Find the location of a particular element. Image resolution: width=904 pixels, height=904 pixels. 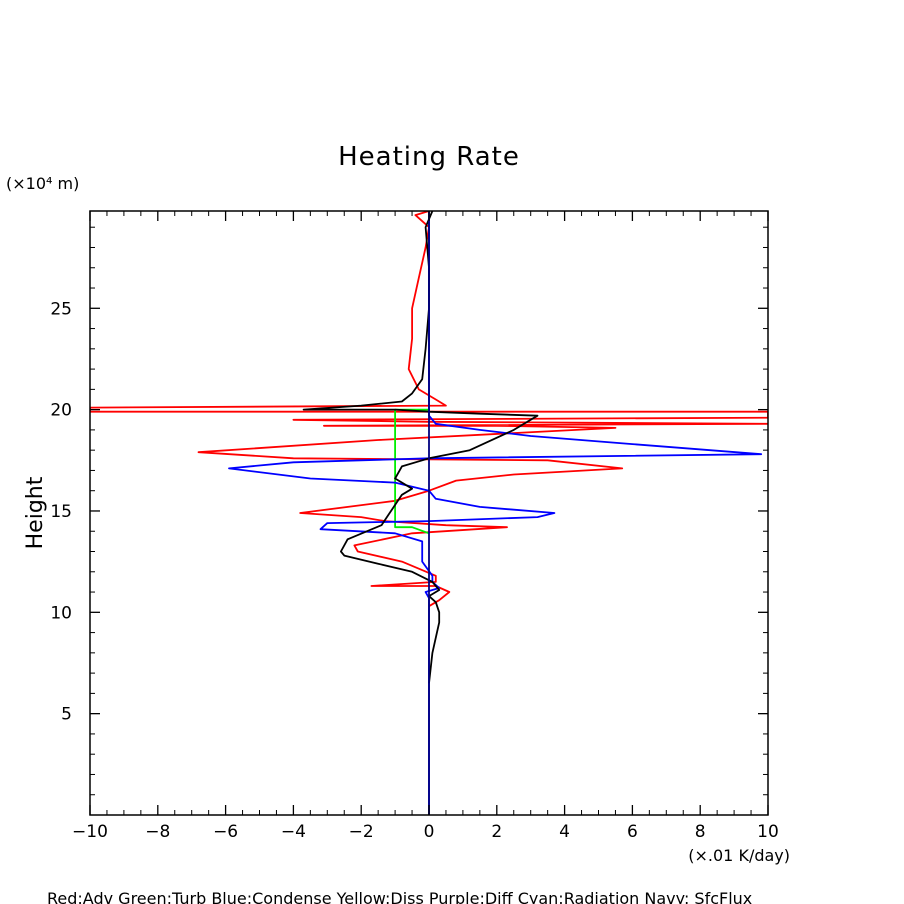

y-tick-label: 5 is located at coordinates (66, 715).